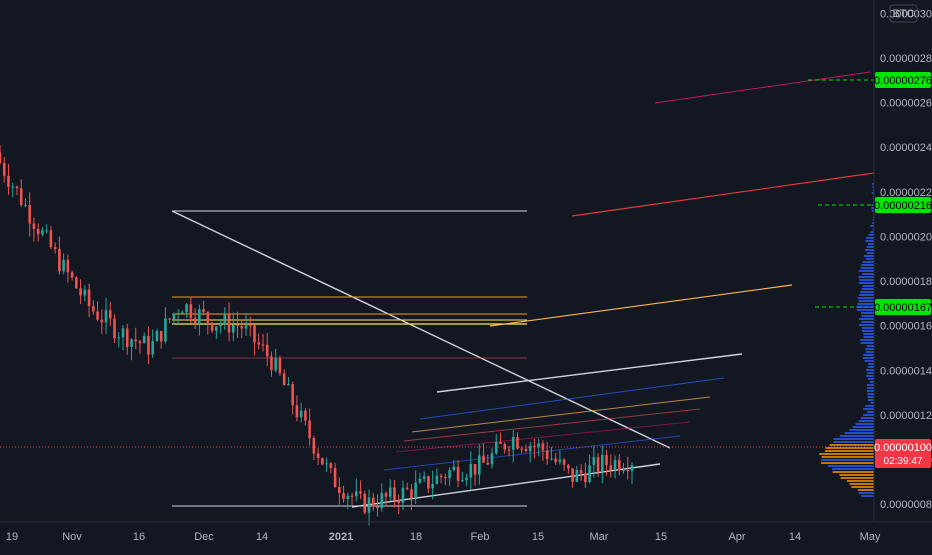  What do you see at coordinates (341, 537) in the screenshot?
I see `time-tick-label: 2021` at bounding box center [341, 537].